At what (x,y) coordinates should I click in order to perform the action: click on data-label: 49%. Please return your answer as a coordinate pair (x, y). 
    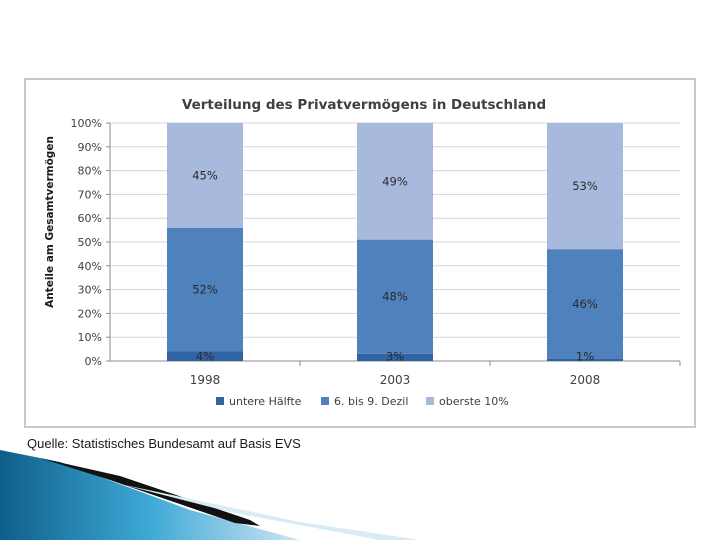
    Looking at the image, I should click on (395, 181).